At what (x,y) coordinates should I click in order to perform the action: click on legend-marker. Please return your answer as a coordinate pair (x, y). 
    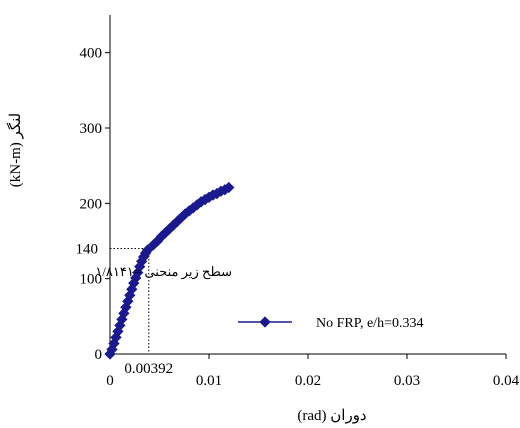
    Looking at the image, I should click on (265, 322).